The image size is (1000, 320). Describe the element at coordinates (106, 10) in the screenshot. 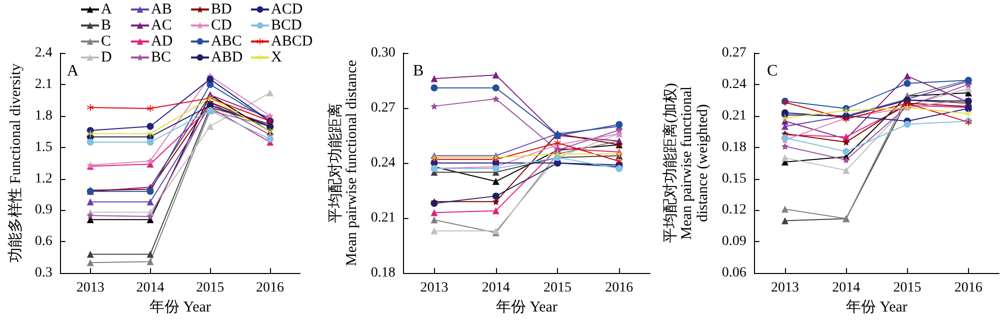

I see `legend-label: A` at that location.